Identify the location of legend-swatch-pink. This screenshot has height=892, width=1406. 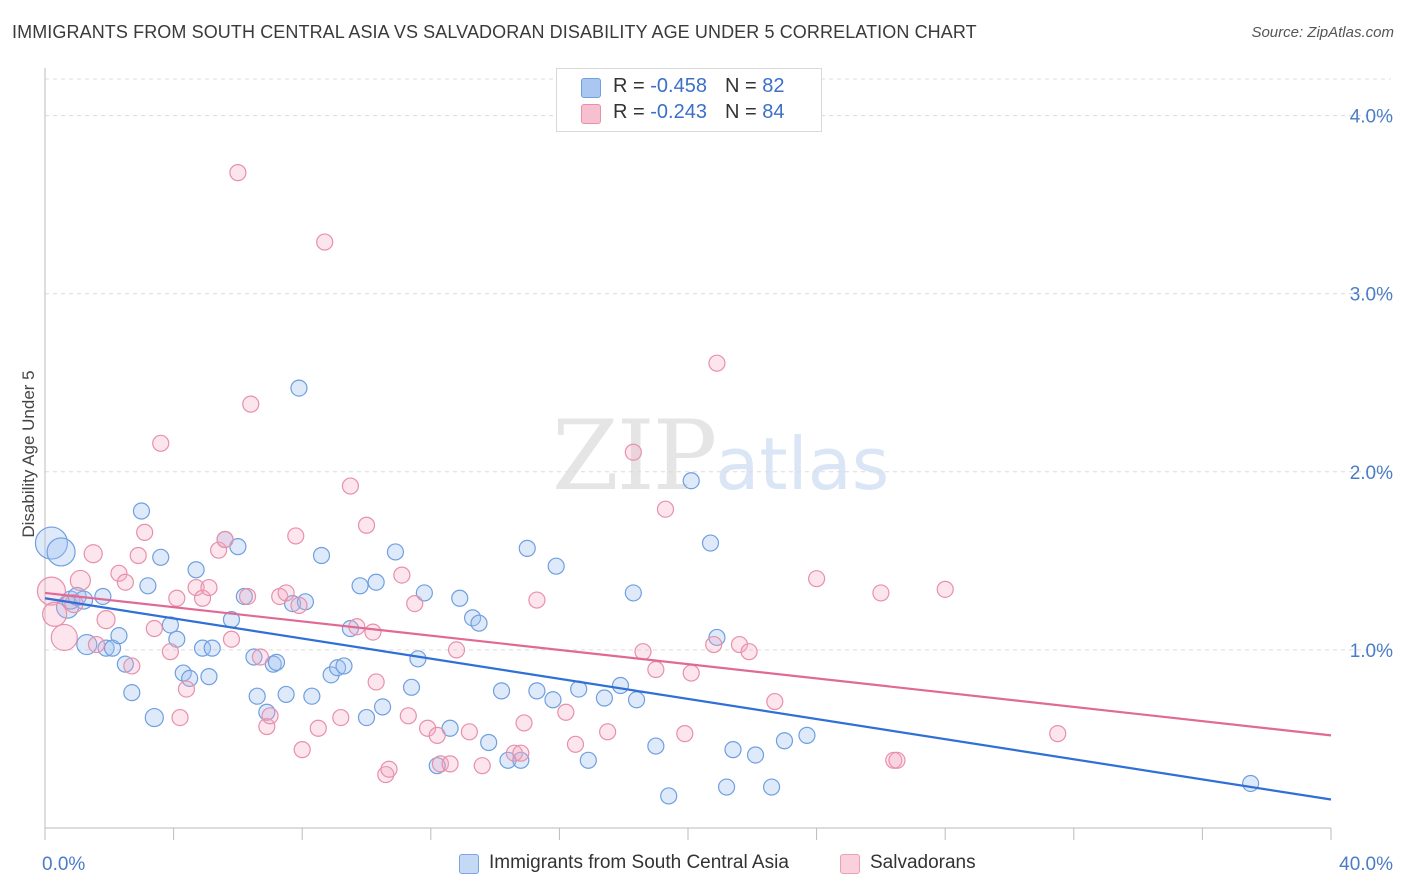
(591, 114).